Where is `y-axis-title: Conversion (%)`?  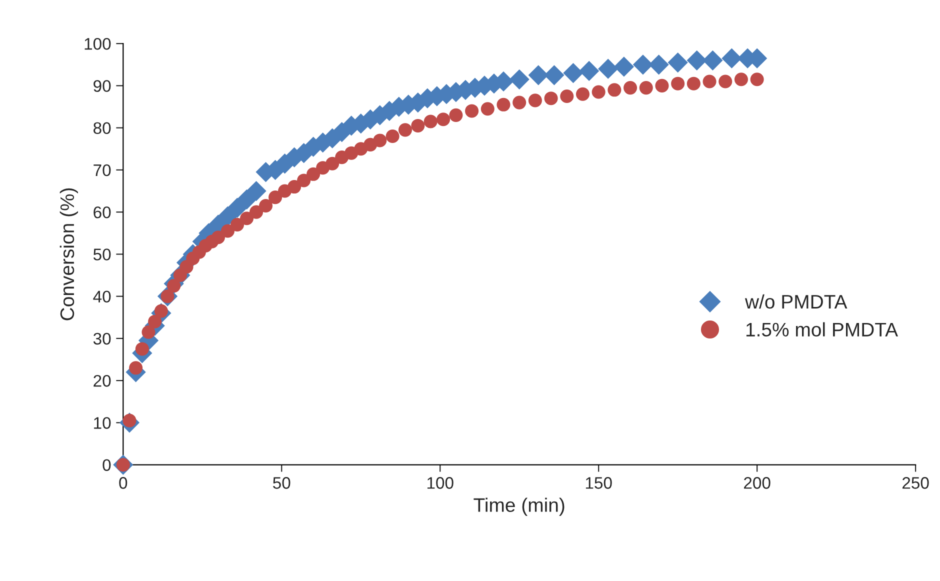 y-axis-title: Conversion (%) is located at coordinates (69, 254).